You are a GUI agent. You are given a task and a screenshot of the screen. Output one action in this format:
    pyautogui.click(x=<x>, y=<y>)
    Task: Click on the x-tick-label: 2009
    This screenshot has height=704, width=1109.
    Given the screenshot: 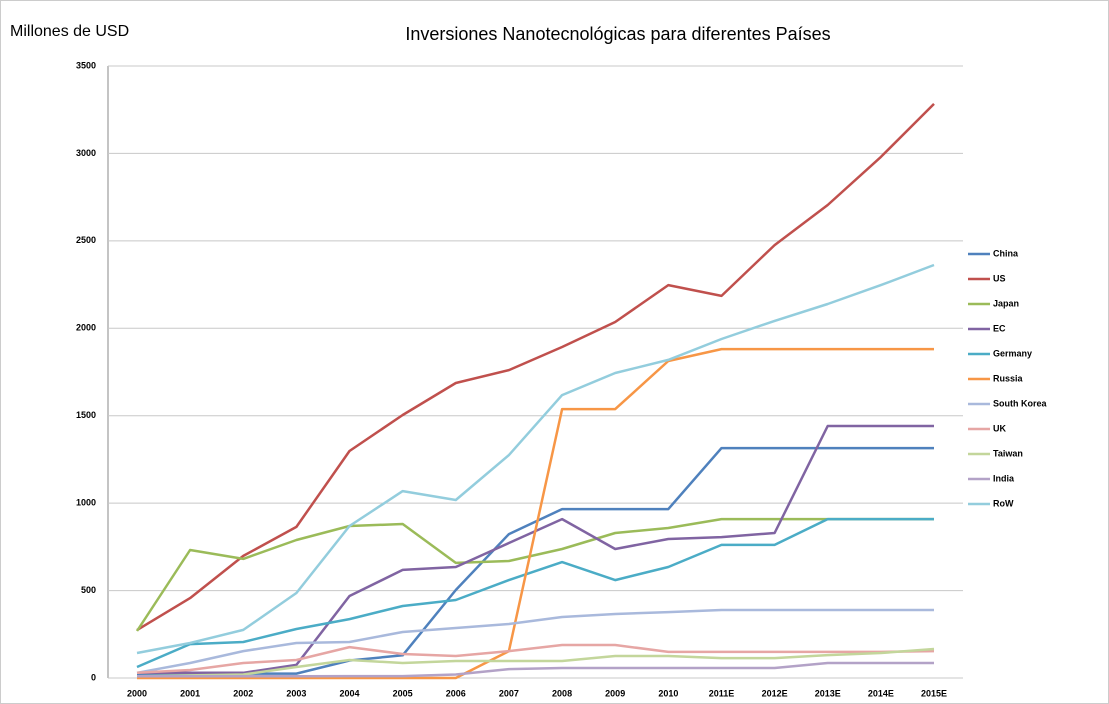 What is the action you would take?
    pyautogui.click(x=615, y=693)
    